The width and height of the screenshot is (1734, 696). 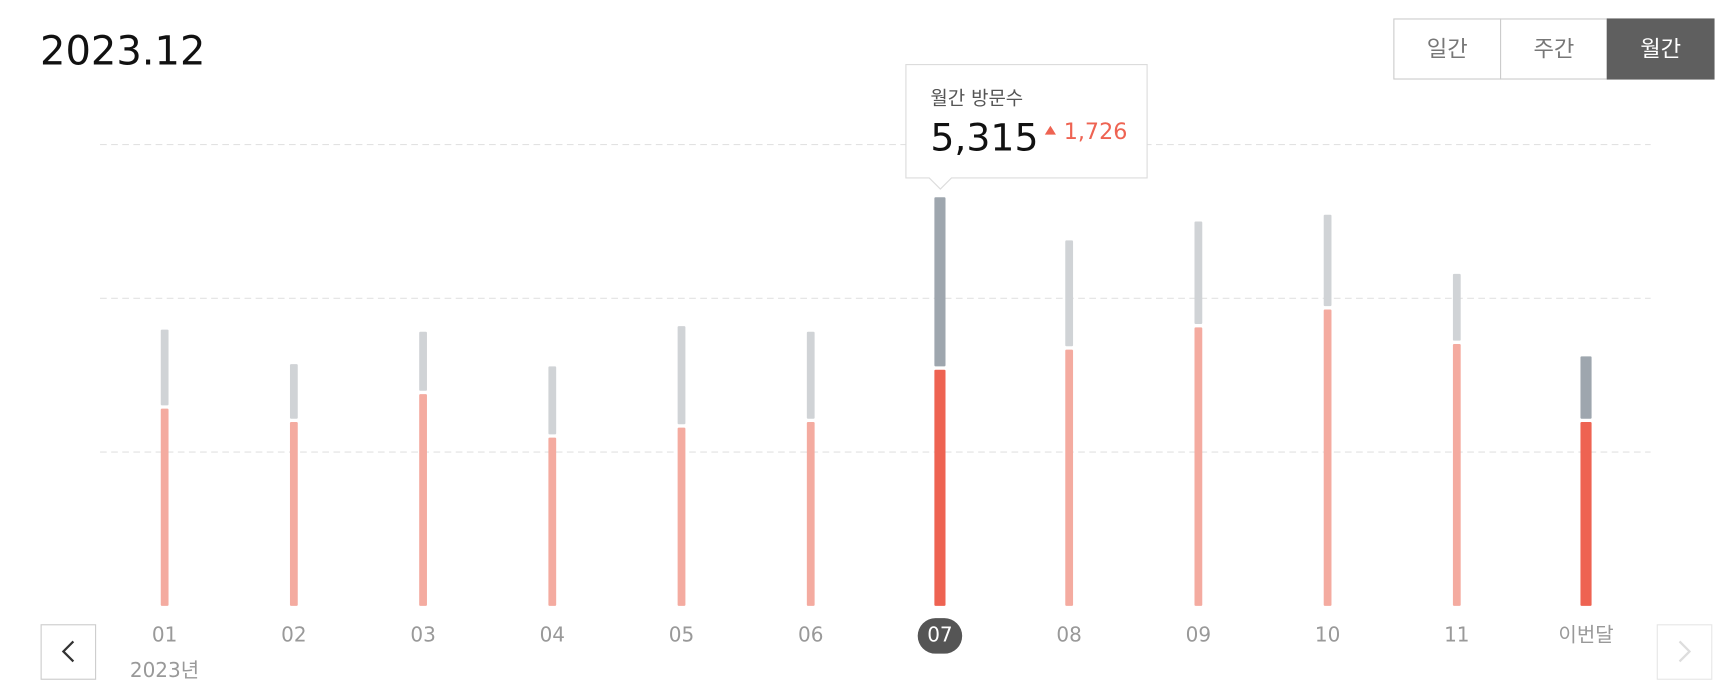 What do you see at coordinates (122, 51) in the screenshot?
I see `page-title: 2023.12` at bounding box center [122, 51].